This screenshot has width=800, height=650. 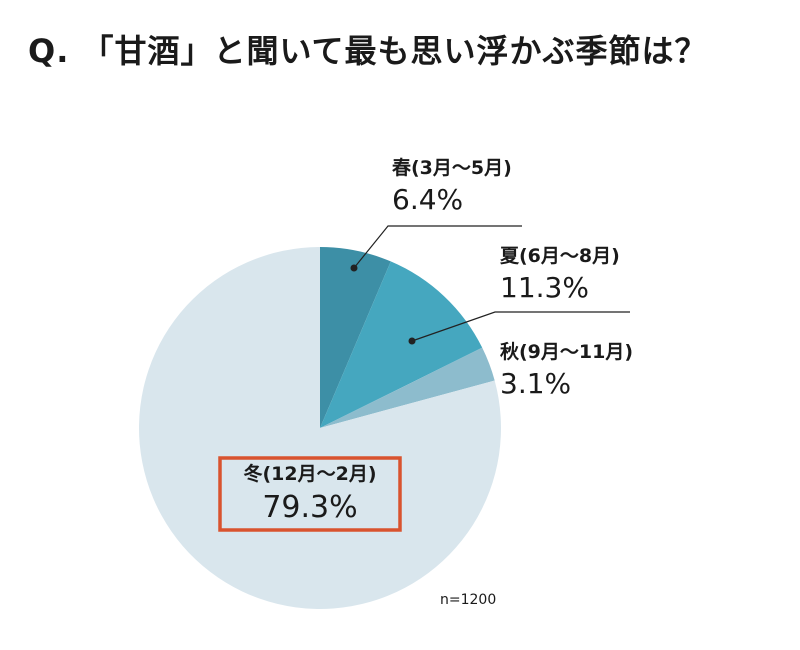 What do you see at coordinates (567, 352) in the screenshot?
I see `label-autumn-name: 秋(9月〜11月)` at bounding box center [567, 352].